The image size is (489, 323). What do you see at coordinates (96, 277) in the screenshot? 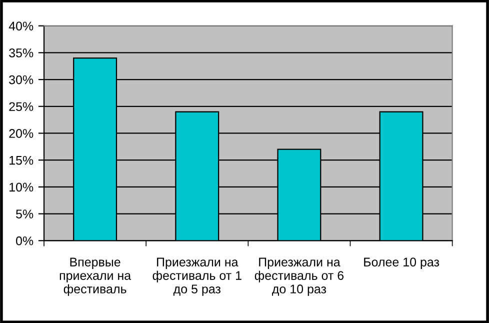
I see `x-tick-label: Впервые приехали на фестиваль` at bounding box center [96, 277].